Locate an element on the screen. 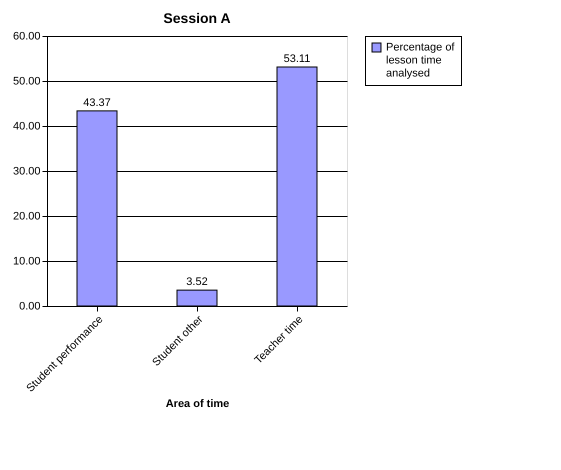 Image resolution: width=561 pixels, height=470 pixels. y-tick-label: 40.00 is located at coordinates (26, 126).